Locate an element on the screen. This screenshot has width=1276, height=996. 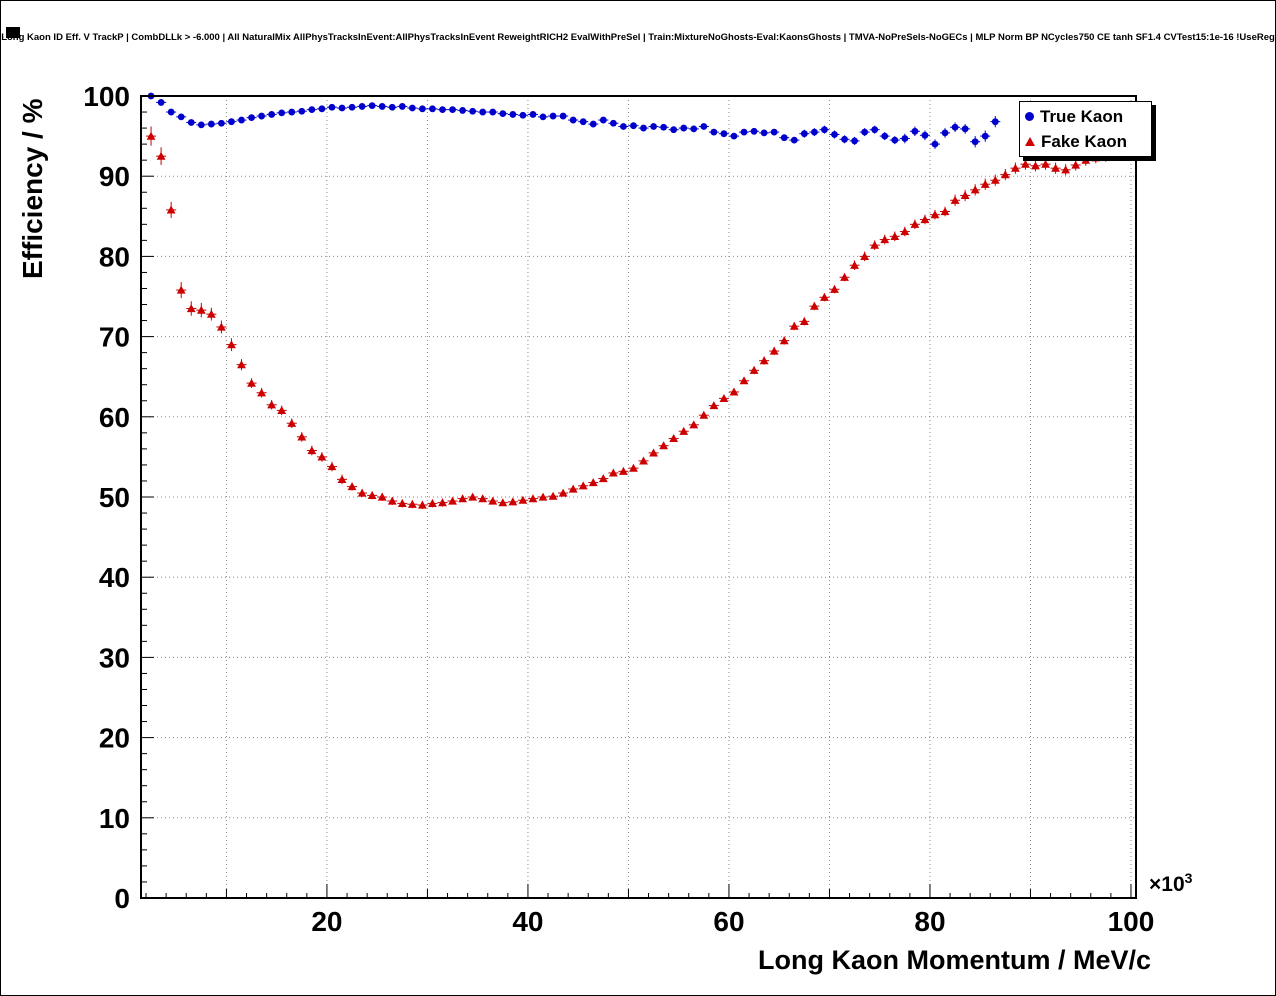
circle-marker-icon is located at coordinates (1029, 116).